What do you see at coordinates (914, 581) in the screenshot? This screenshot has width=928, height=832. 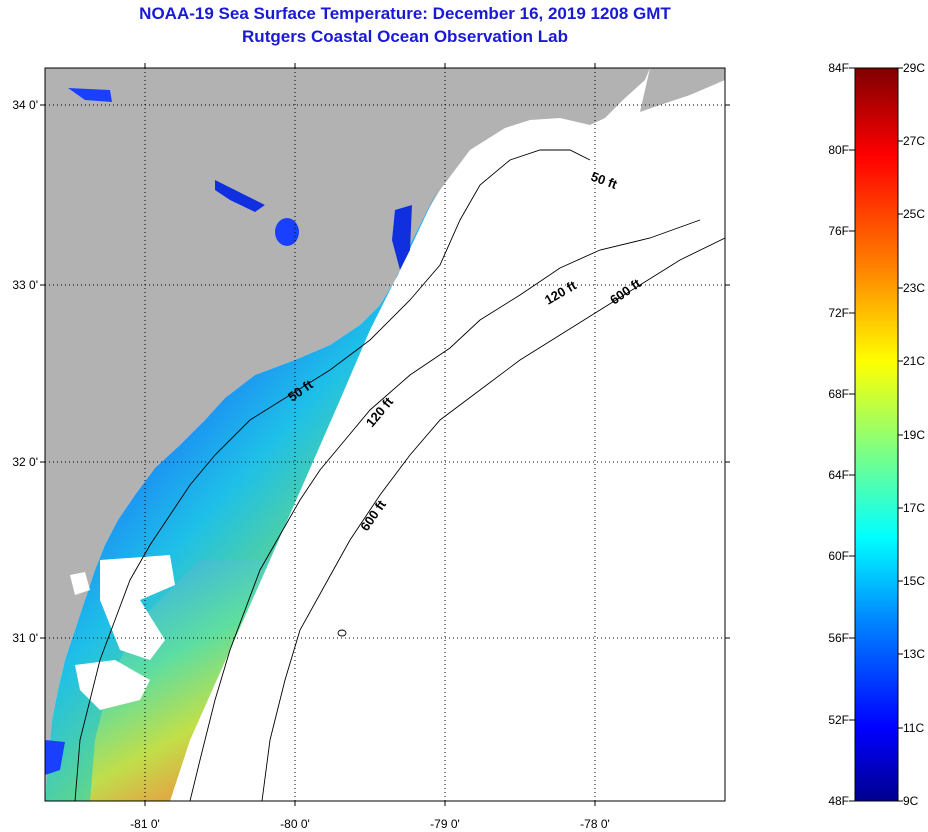 I see `cb-label-15c: 15C` at bounding box center [914, 581].